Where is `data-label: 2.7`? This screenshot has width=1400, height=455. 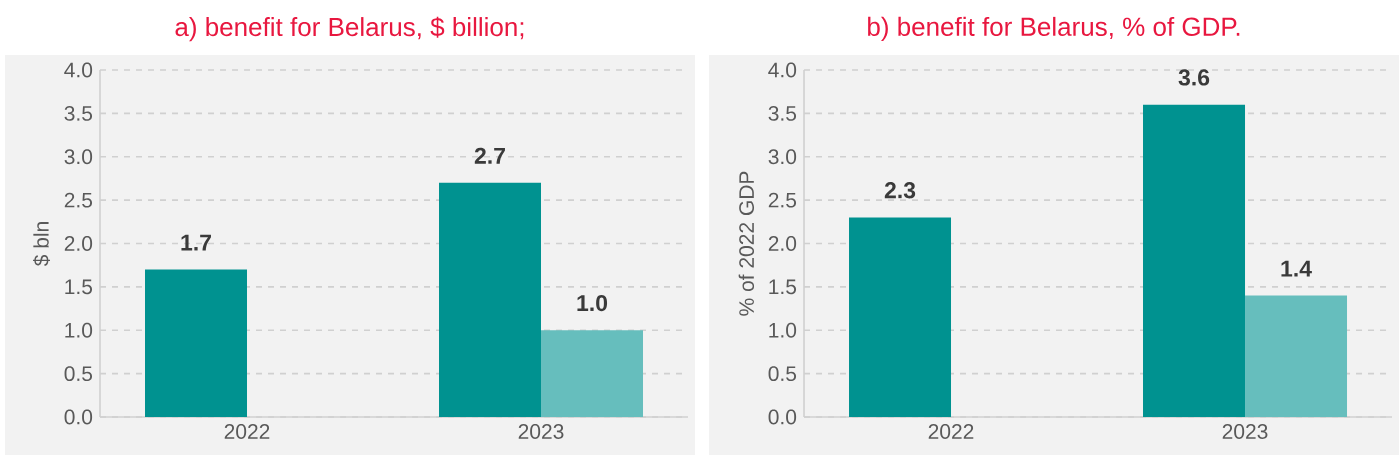 data-label: 2.7 is located at coordinates (489, 155).